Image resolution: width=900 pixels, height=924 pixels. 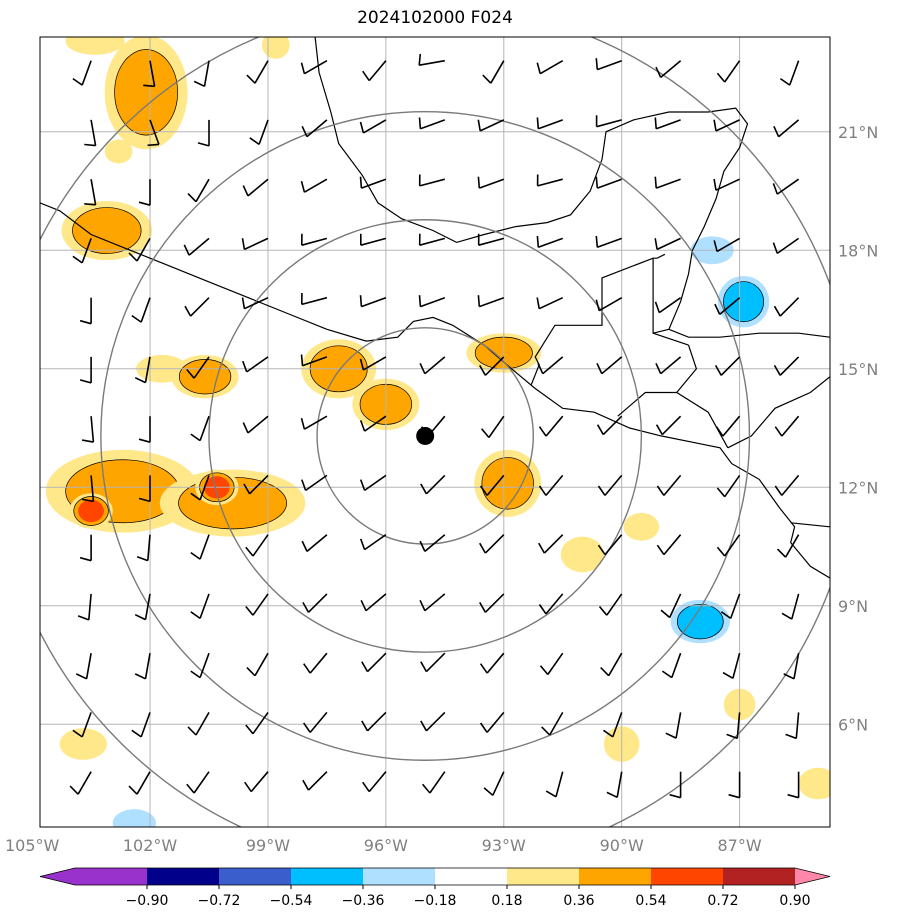 I want to click on chart-title: 2024102000 F024, so click(x=435, y=18).